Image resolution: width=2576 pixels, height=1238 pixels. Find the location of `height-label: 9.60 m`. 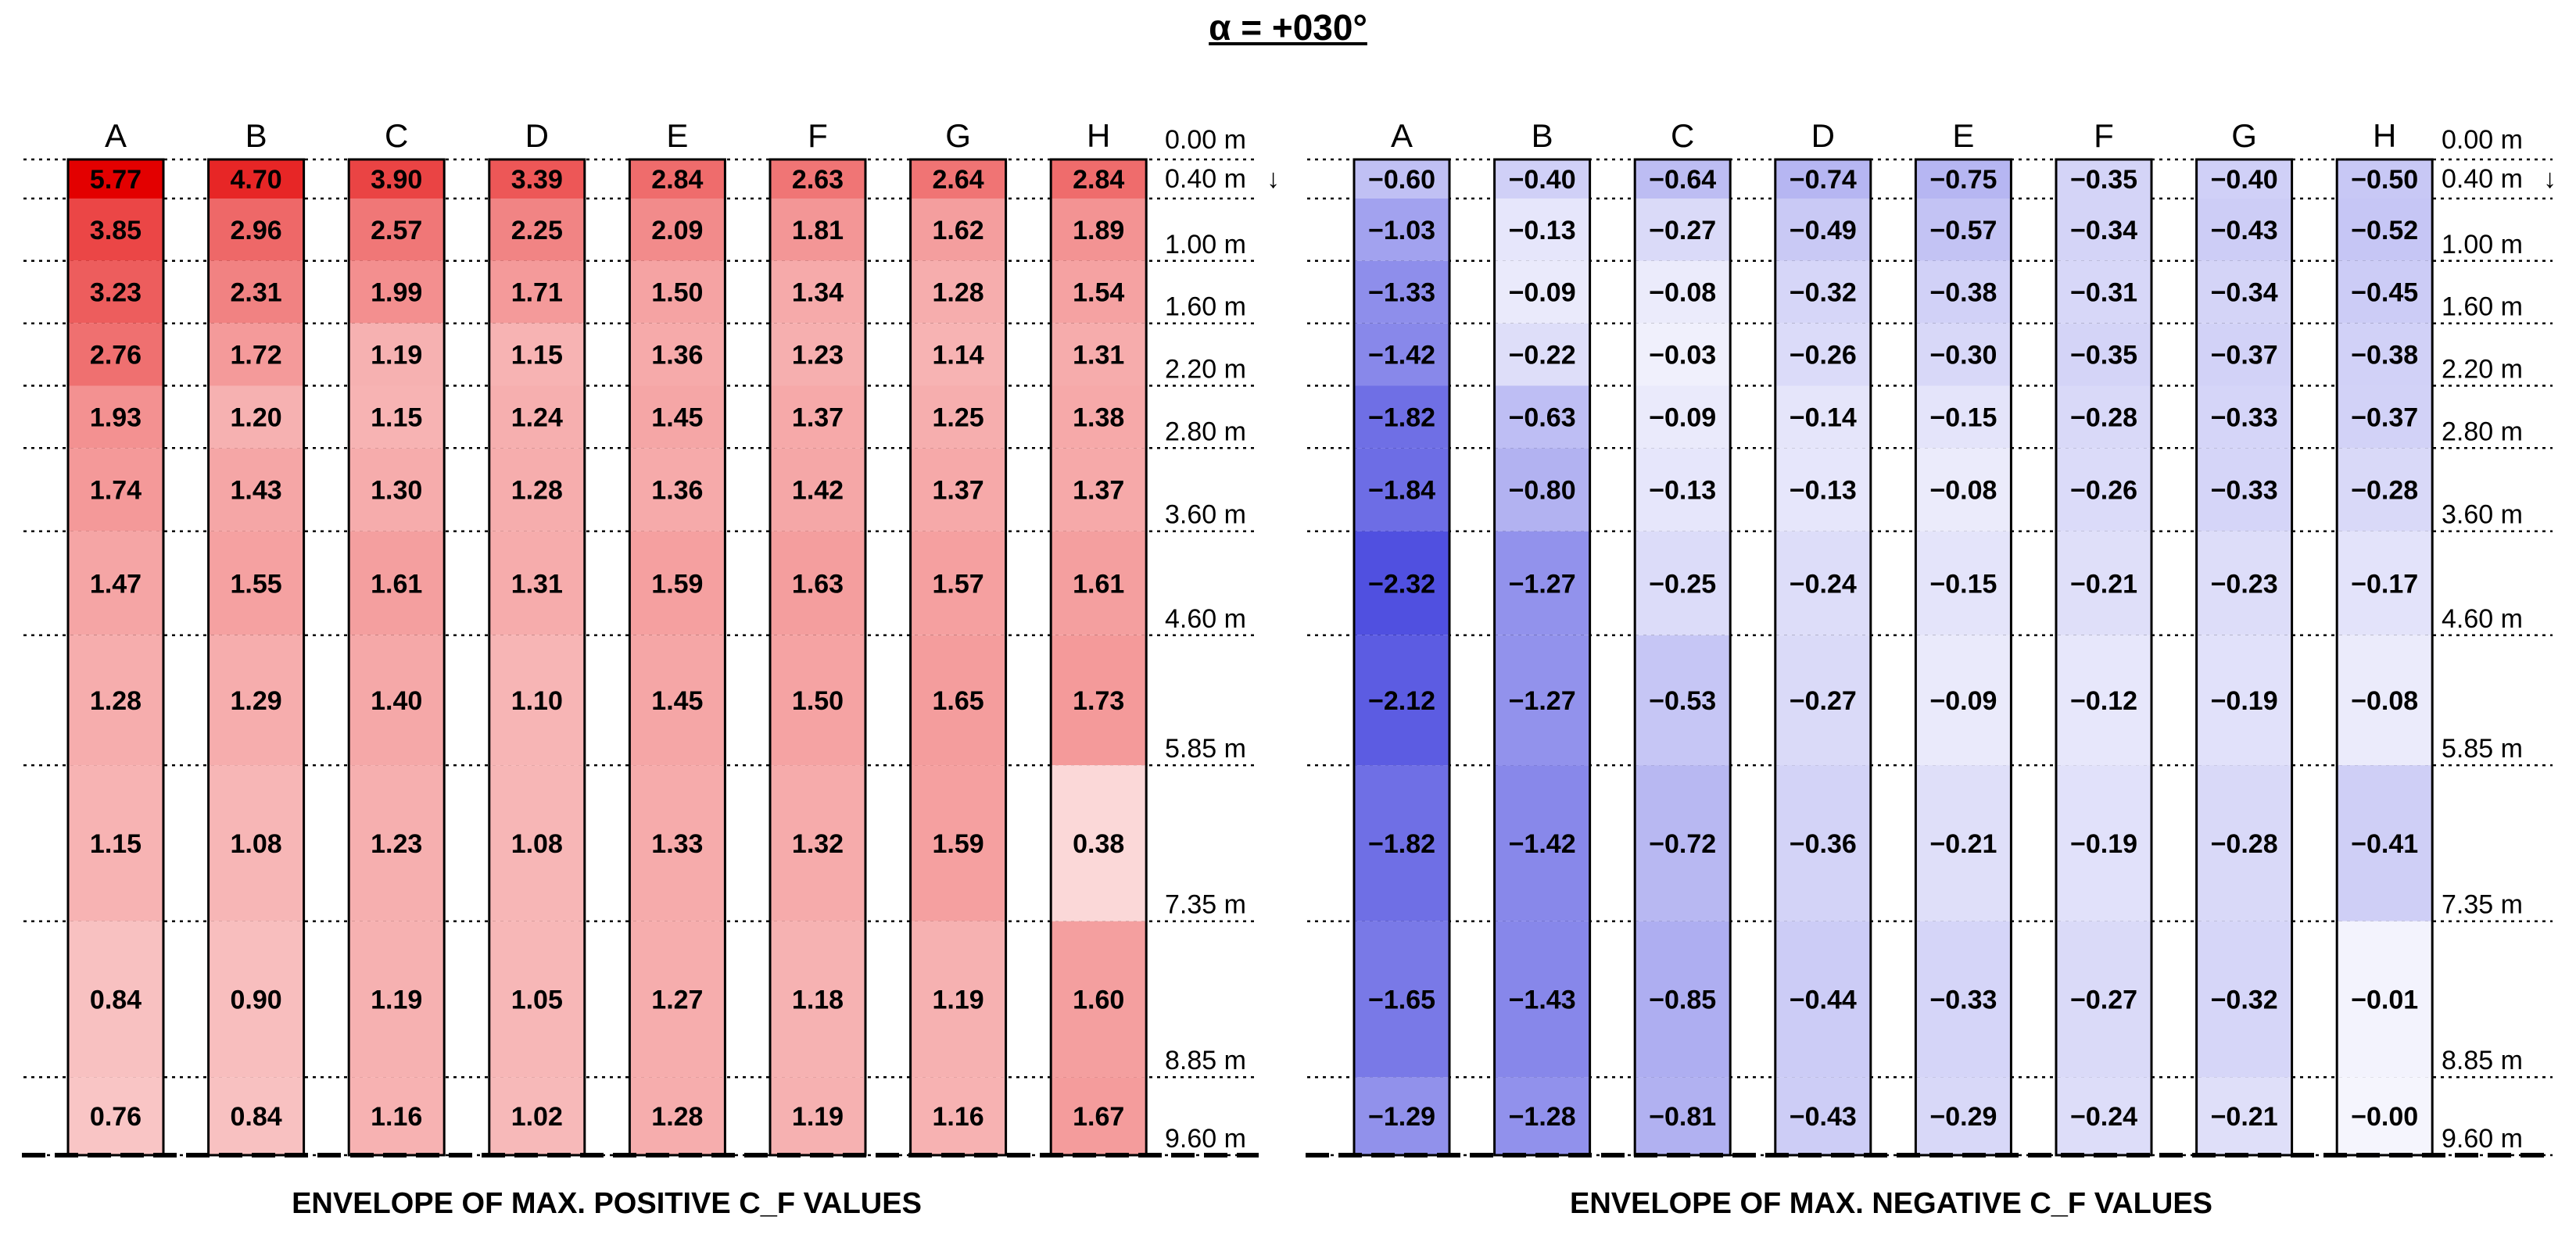

height-label: 9.60 m is located at coordinates (2482, 1139).